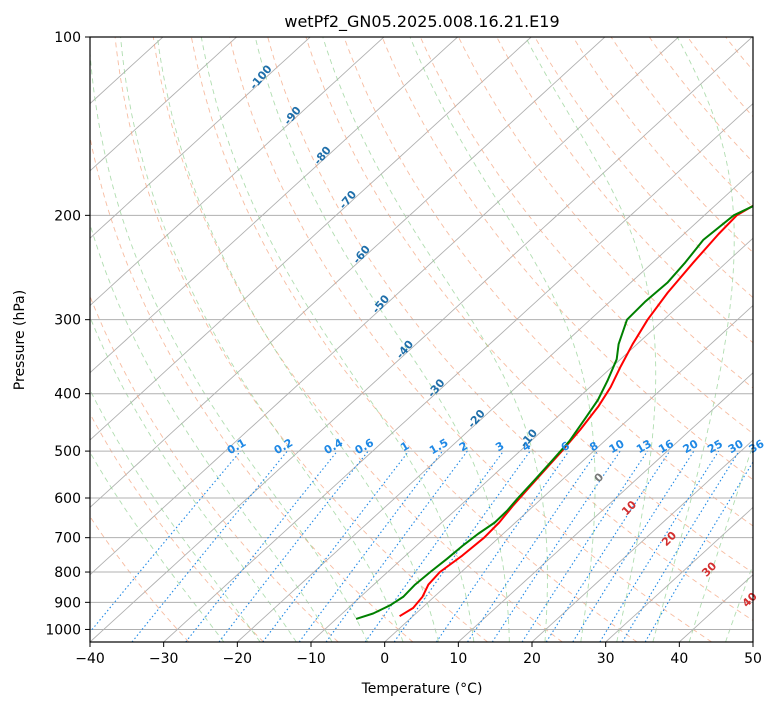  I want to click on mixing-ratio-label: 0.6, so click(365, 446).